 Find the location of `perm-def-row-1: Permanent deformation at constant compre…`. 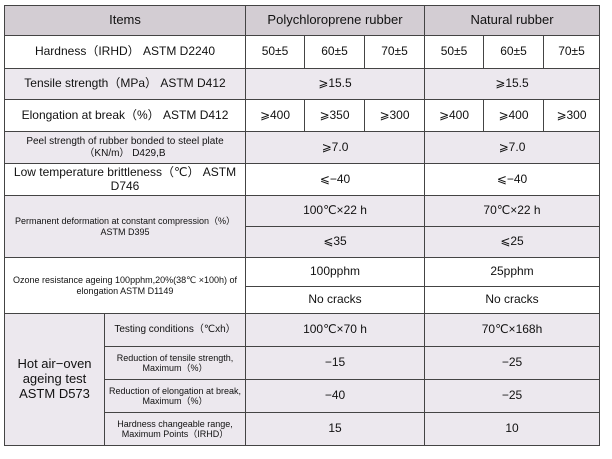

perm-def-row-1: Permanent deformation at constant compre… is located at coordinates (302, 226).